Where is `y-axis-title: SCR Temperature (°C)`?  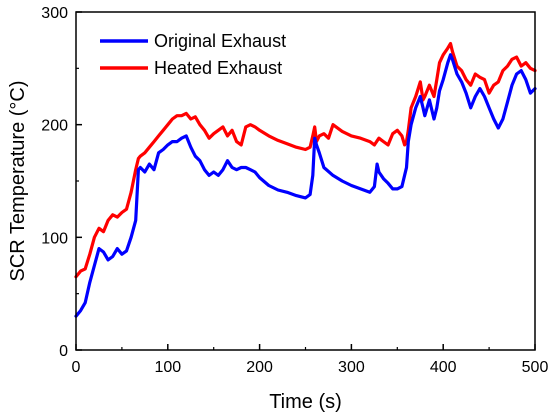
y-axis-title: SCR Temperature (°C) is located at coordinates (18, 180).